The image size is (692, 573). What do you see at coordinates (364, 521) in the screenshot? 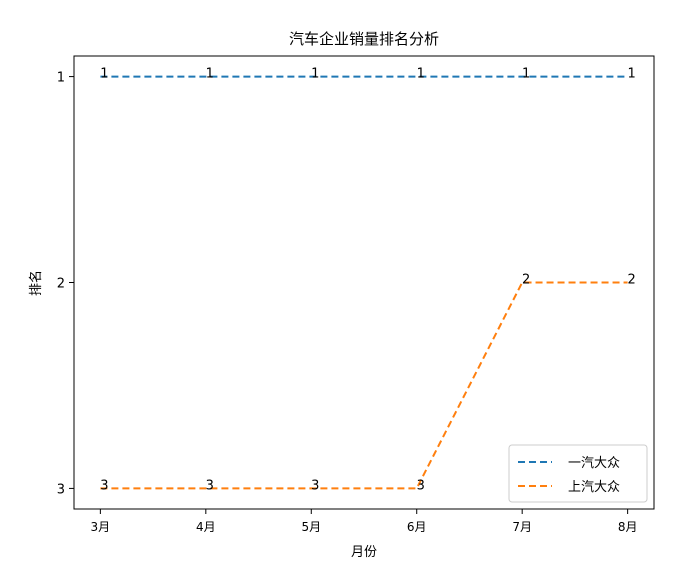
I see `x-axis: 3月 4月 5月 6月 7月 8月` at bounding box center [364, 521].